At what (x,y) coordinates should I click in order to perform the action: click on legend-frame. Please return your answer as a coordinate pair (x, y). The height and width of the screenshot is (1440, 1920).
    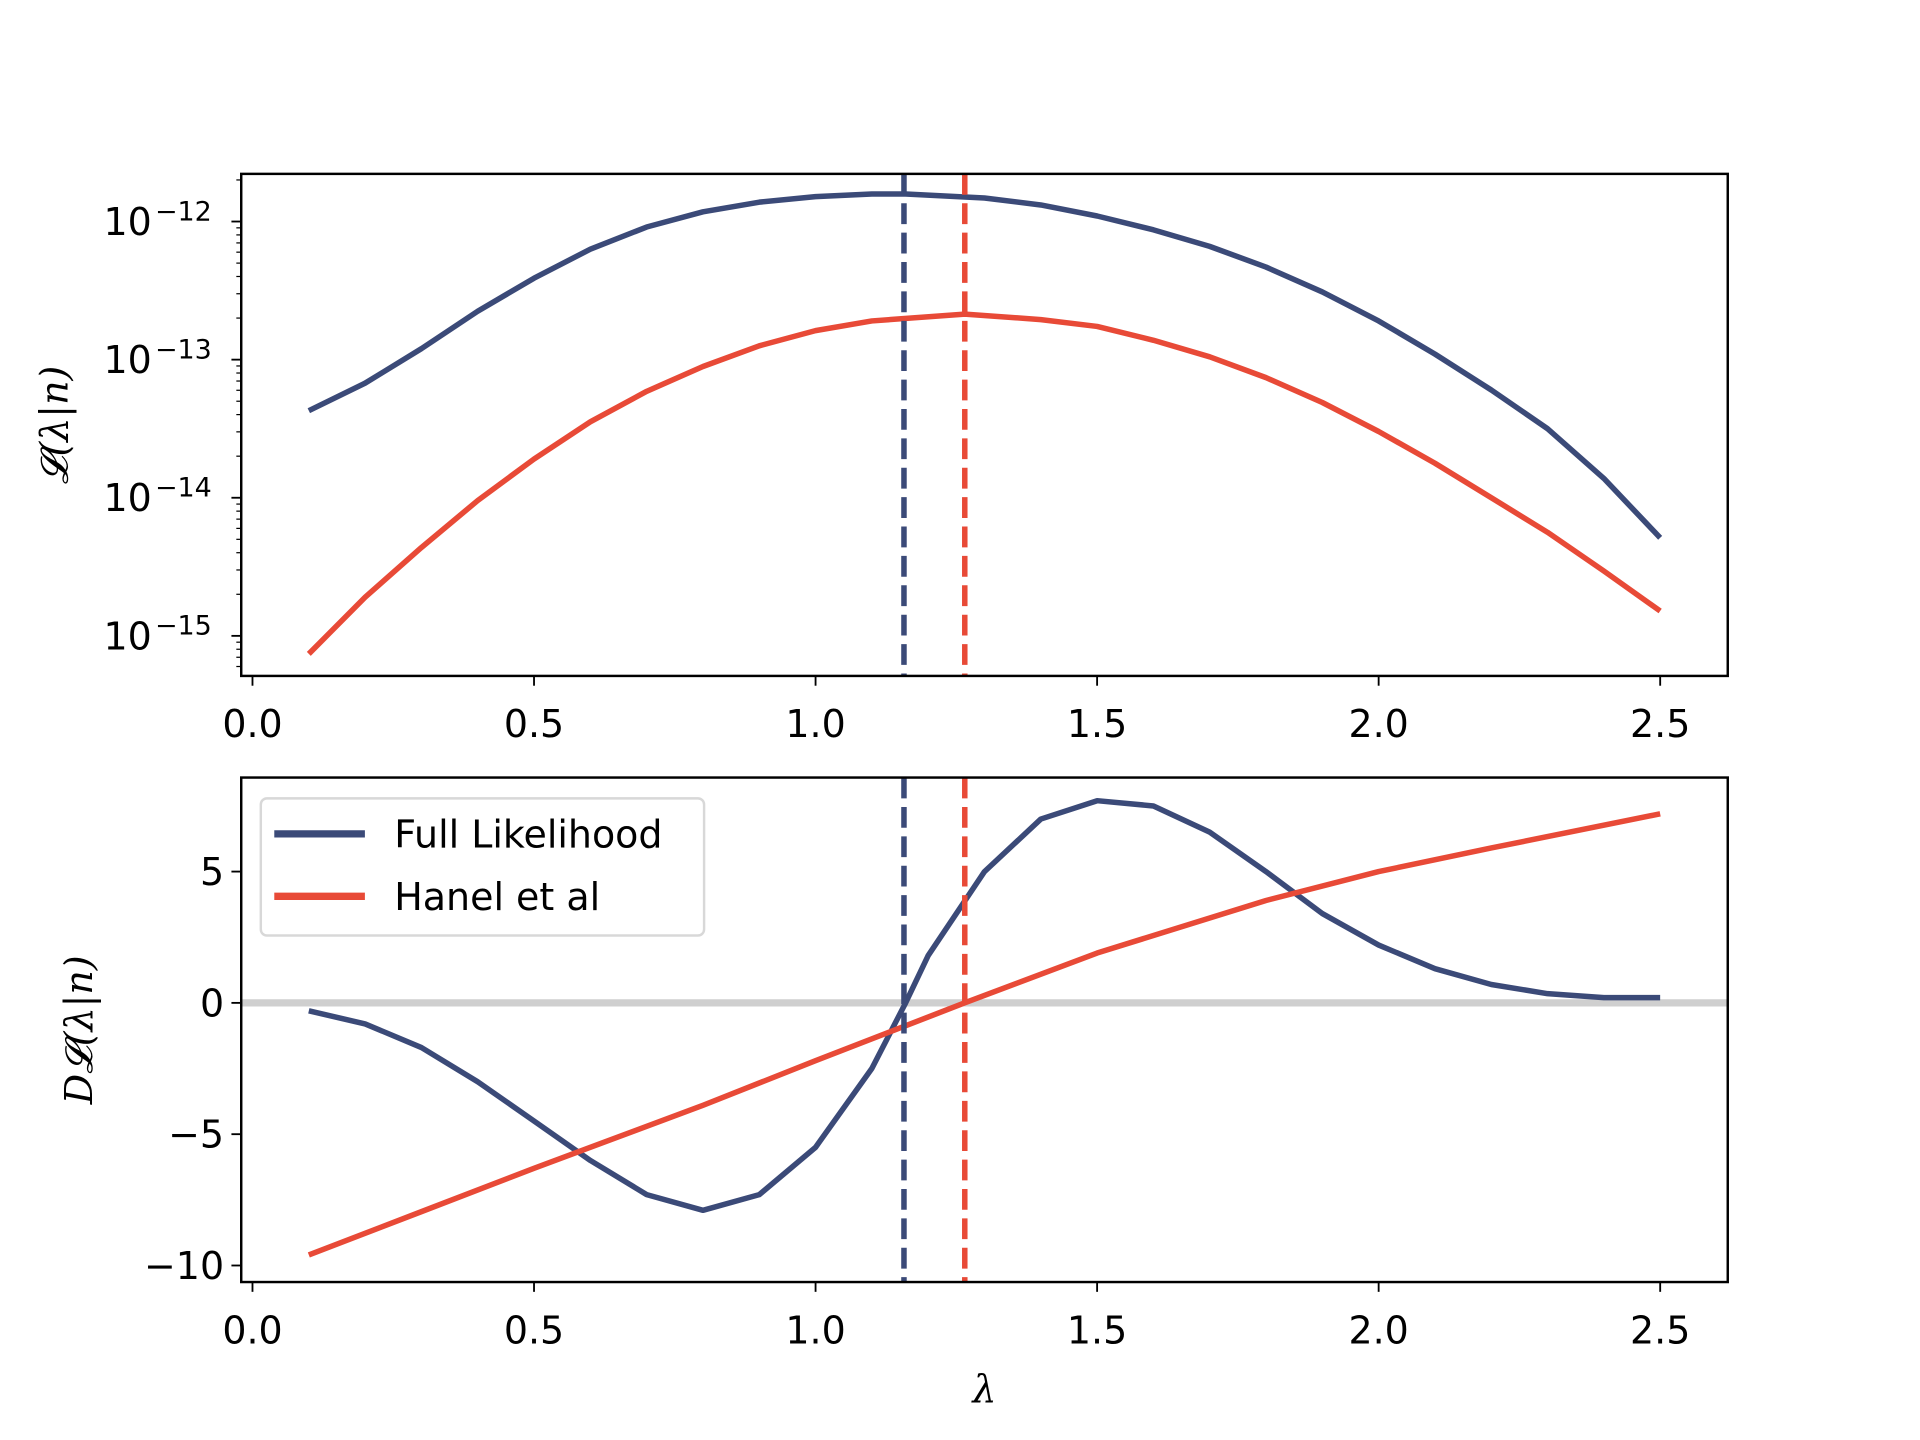
    Looking at the image, I should click on (482, 867).